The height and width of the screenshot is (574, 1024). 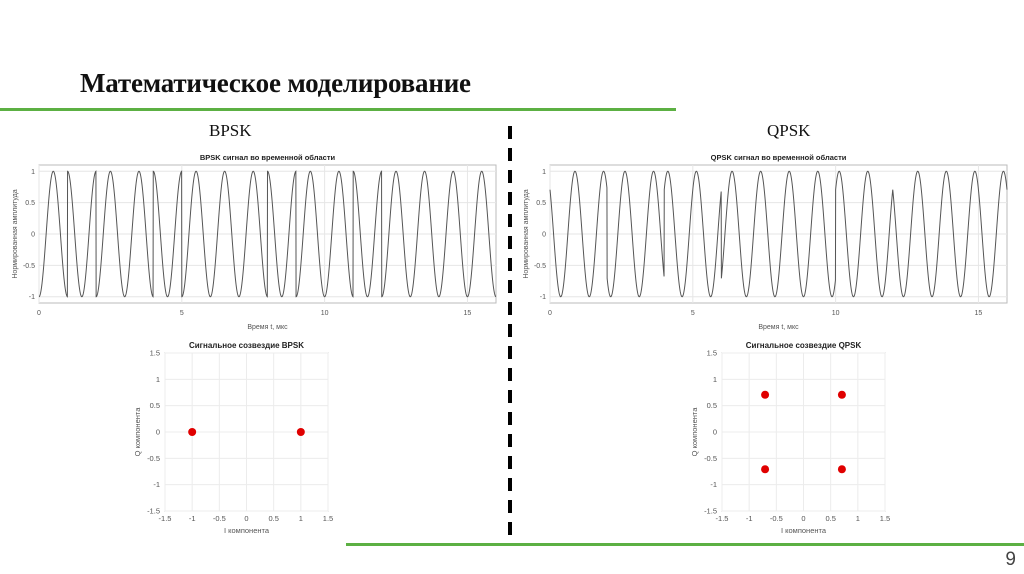 I want to click on slide-title: Математическое моделирование, so click(x=275, y=83).